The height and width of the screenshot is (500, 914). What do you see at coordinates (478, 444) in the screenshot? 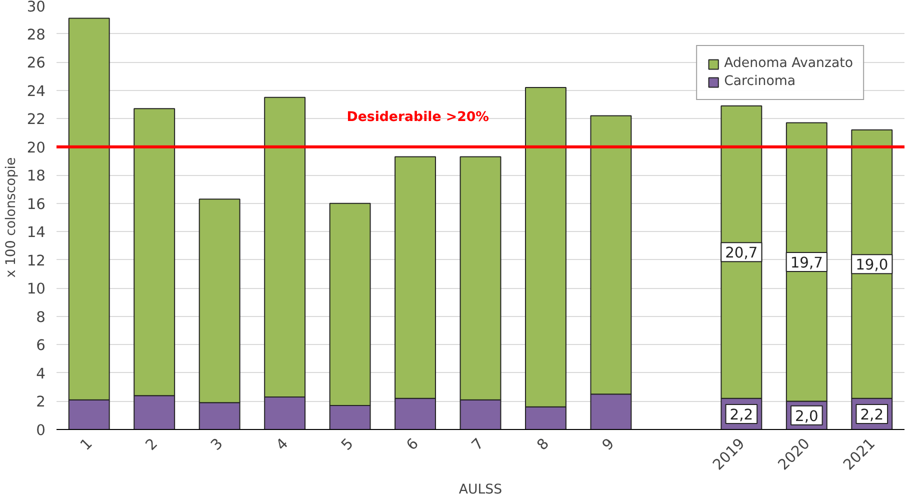
I see `x-tick-label: 7` at bounding box center [478, 444].